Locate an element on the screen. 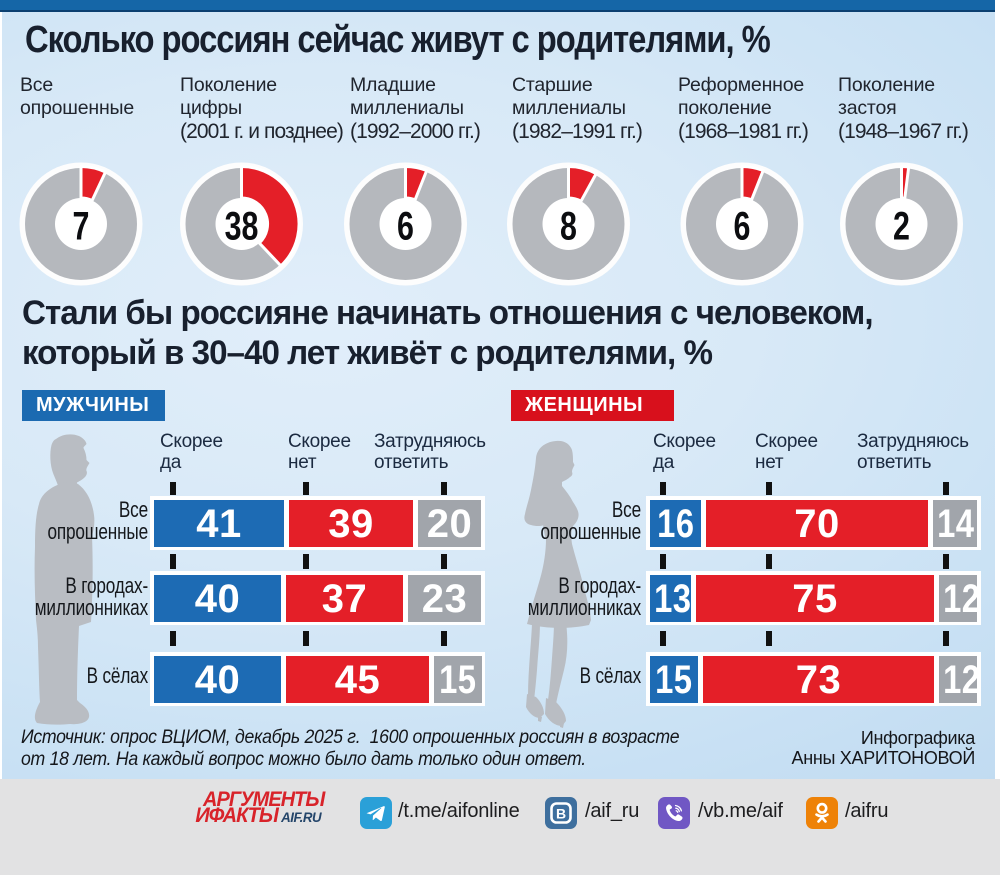  svg-text: 8 is located at coordinates (568, 225).